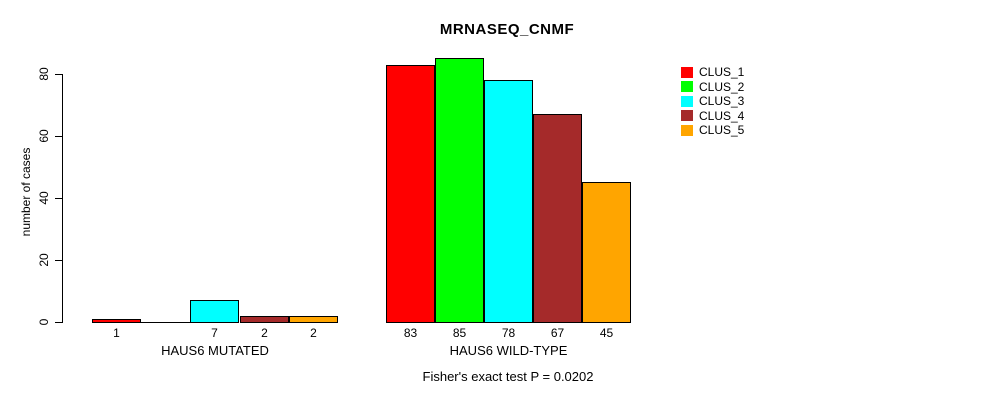 This screenshot has height=400, width=990. I want to click on legend: CLUS_1 CLUS_2 CLUS_3 CLUS_4 CLUS_5, so click(712, 101).